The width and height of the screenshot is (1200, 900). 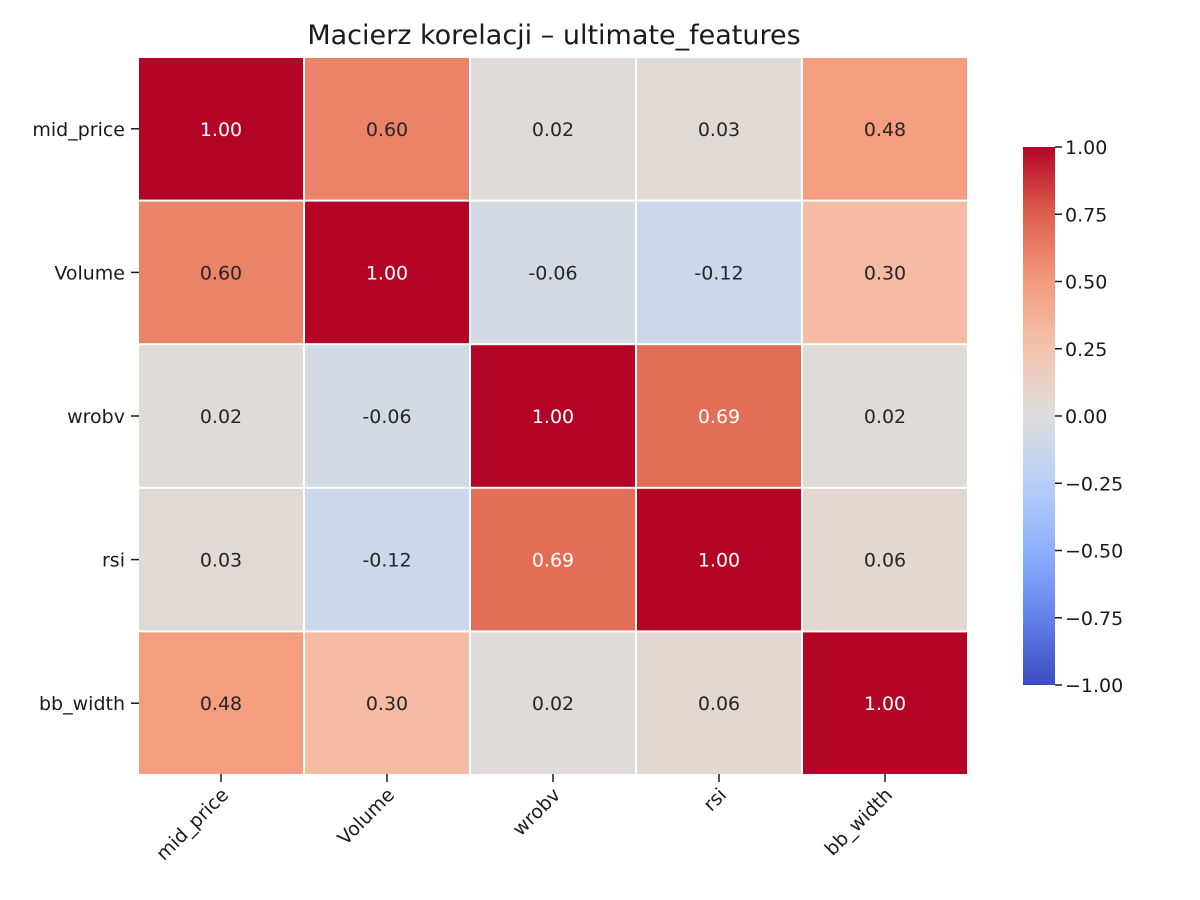 What do you see at coordinates (113, 561) in the screenshot?
I see `y-tick-label-3: rsi` at bounding box center [113, 561].